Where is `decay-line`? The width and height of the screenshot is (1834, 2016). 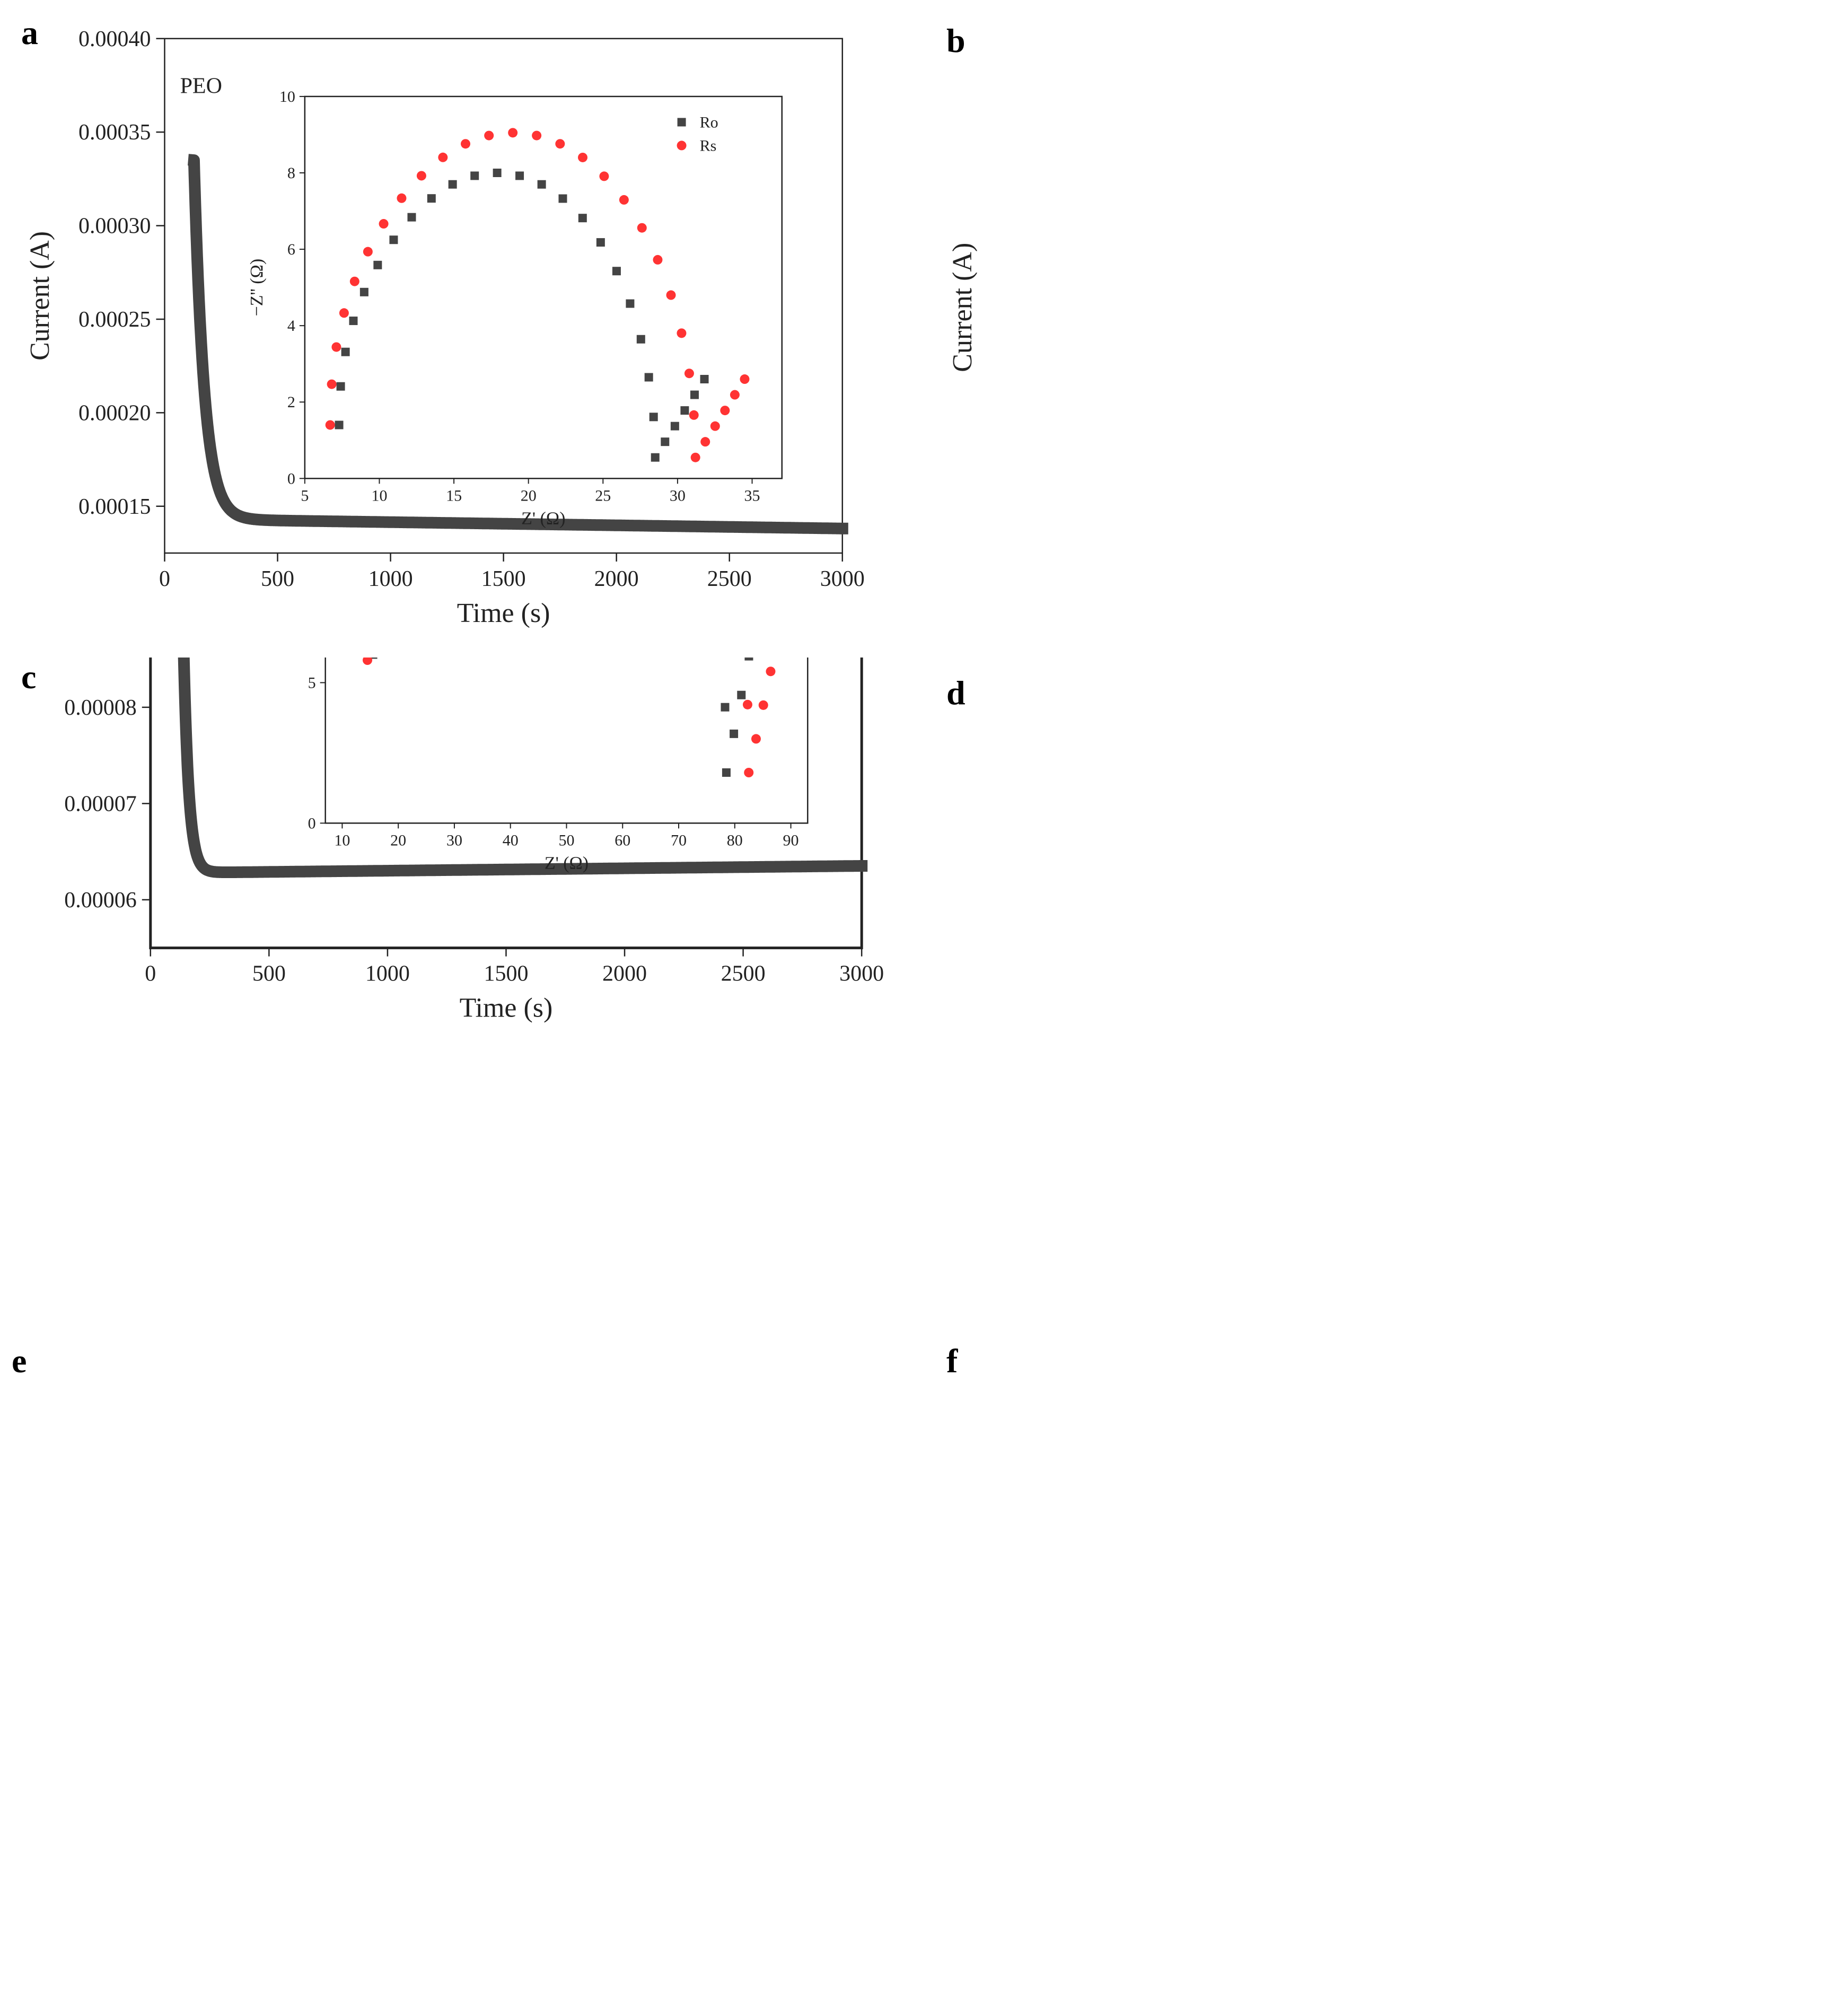
decay-line is located at coordinates (523, 768).